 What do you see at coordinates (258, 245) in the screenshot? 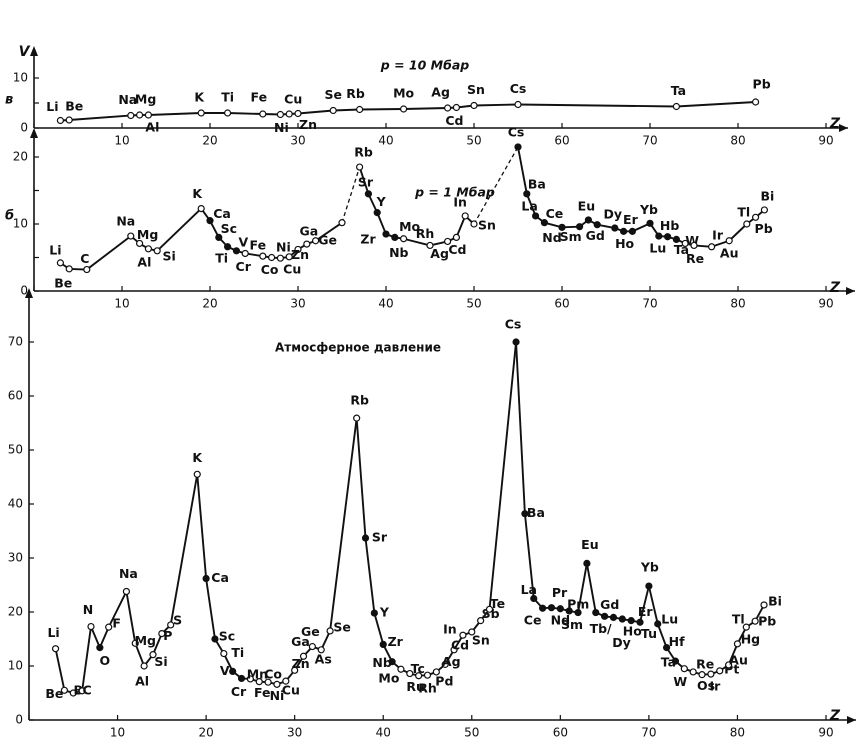
I see `point-label: Fe` at bounding box center [258, 245].